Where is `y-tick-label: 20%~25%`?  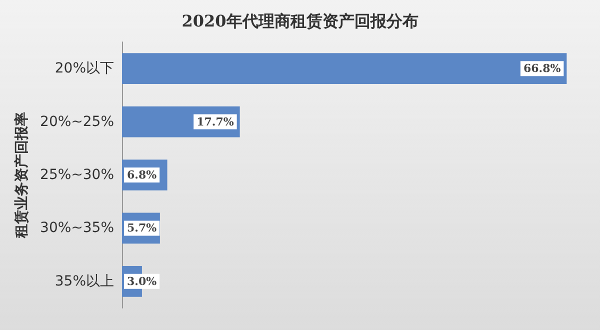 y-tick-label: 20%~25% is located at coordinates (77, 122).